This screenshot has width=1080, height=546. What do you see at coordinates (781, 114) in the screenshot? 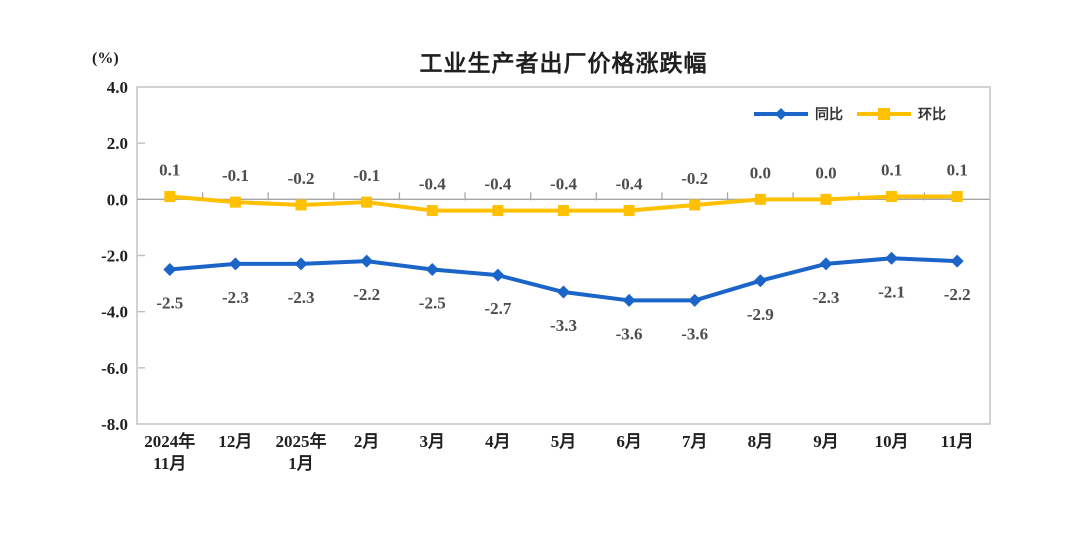
I see `yoy-line-swatch-icon` at bounding box center [781, 114].